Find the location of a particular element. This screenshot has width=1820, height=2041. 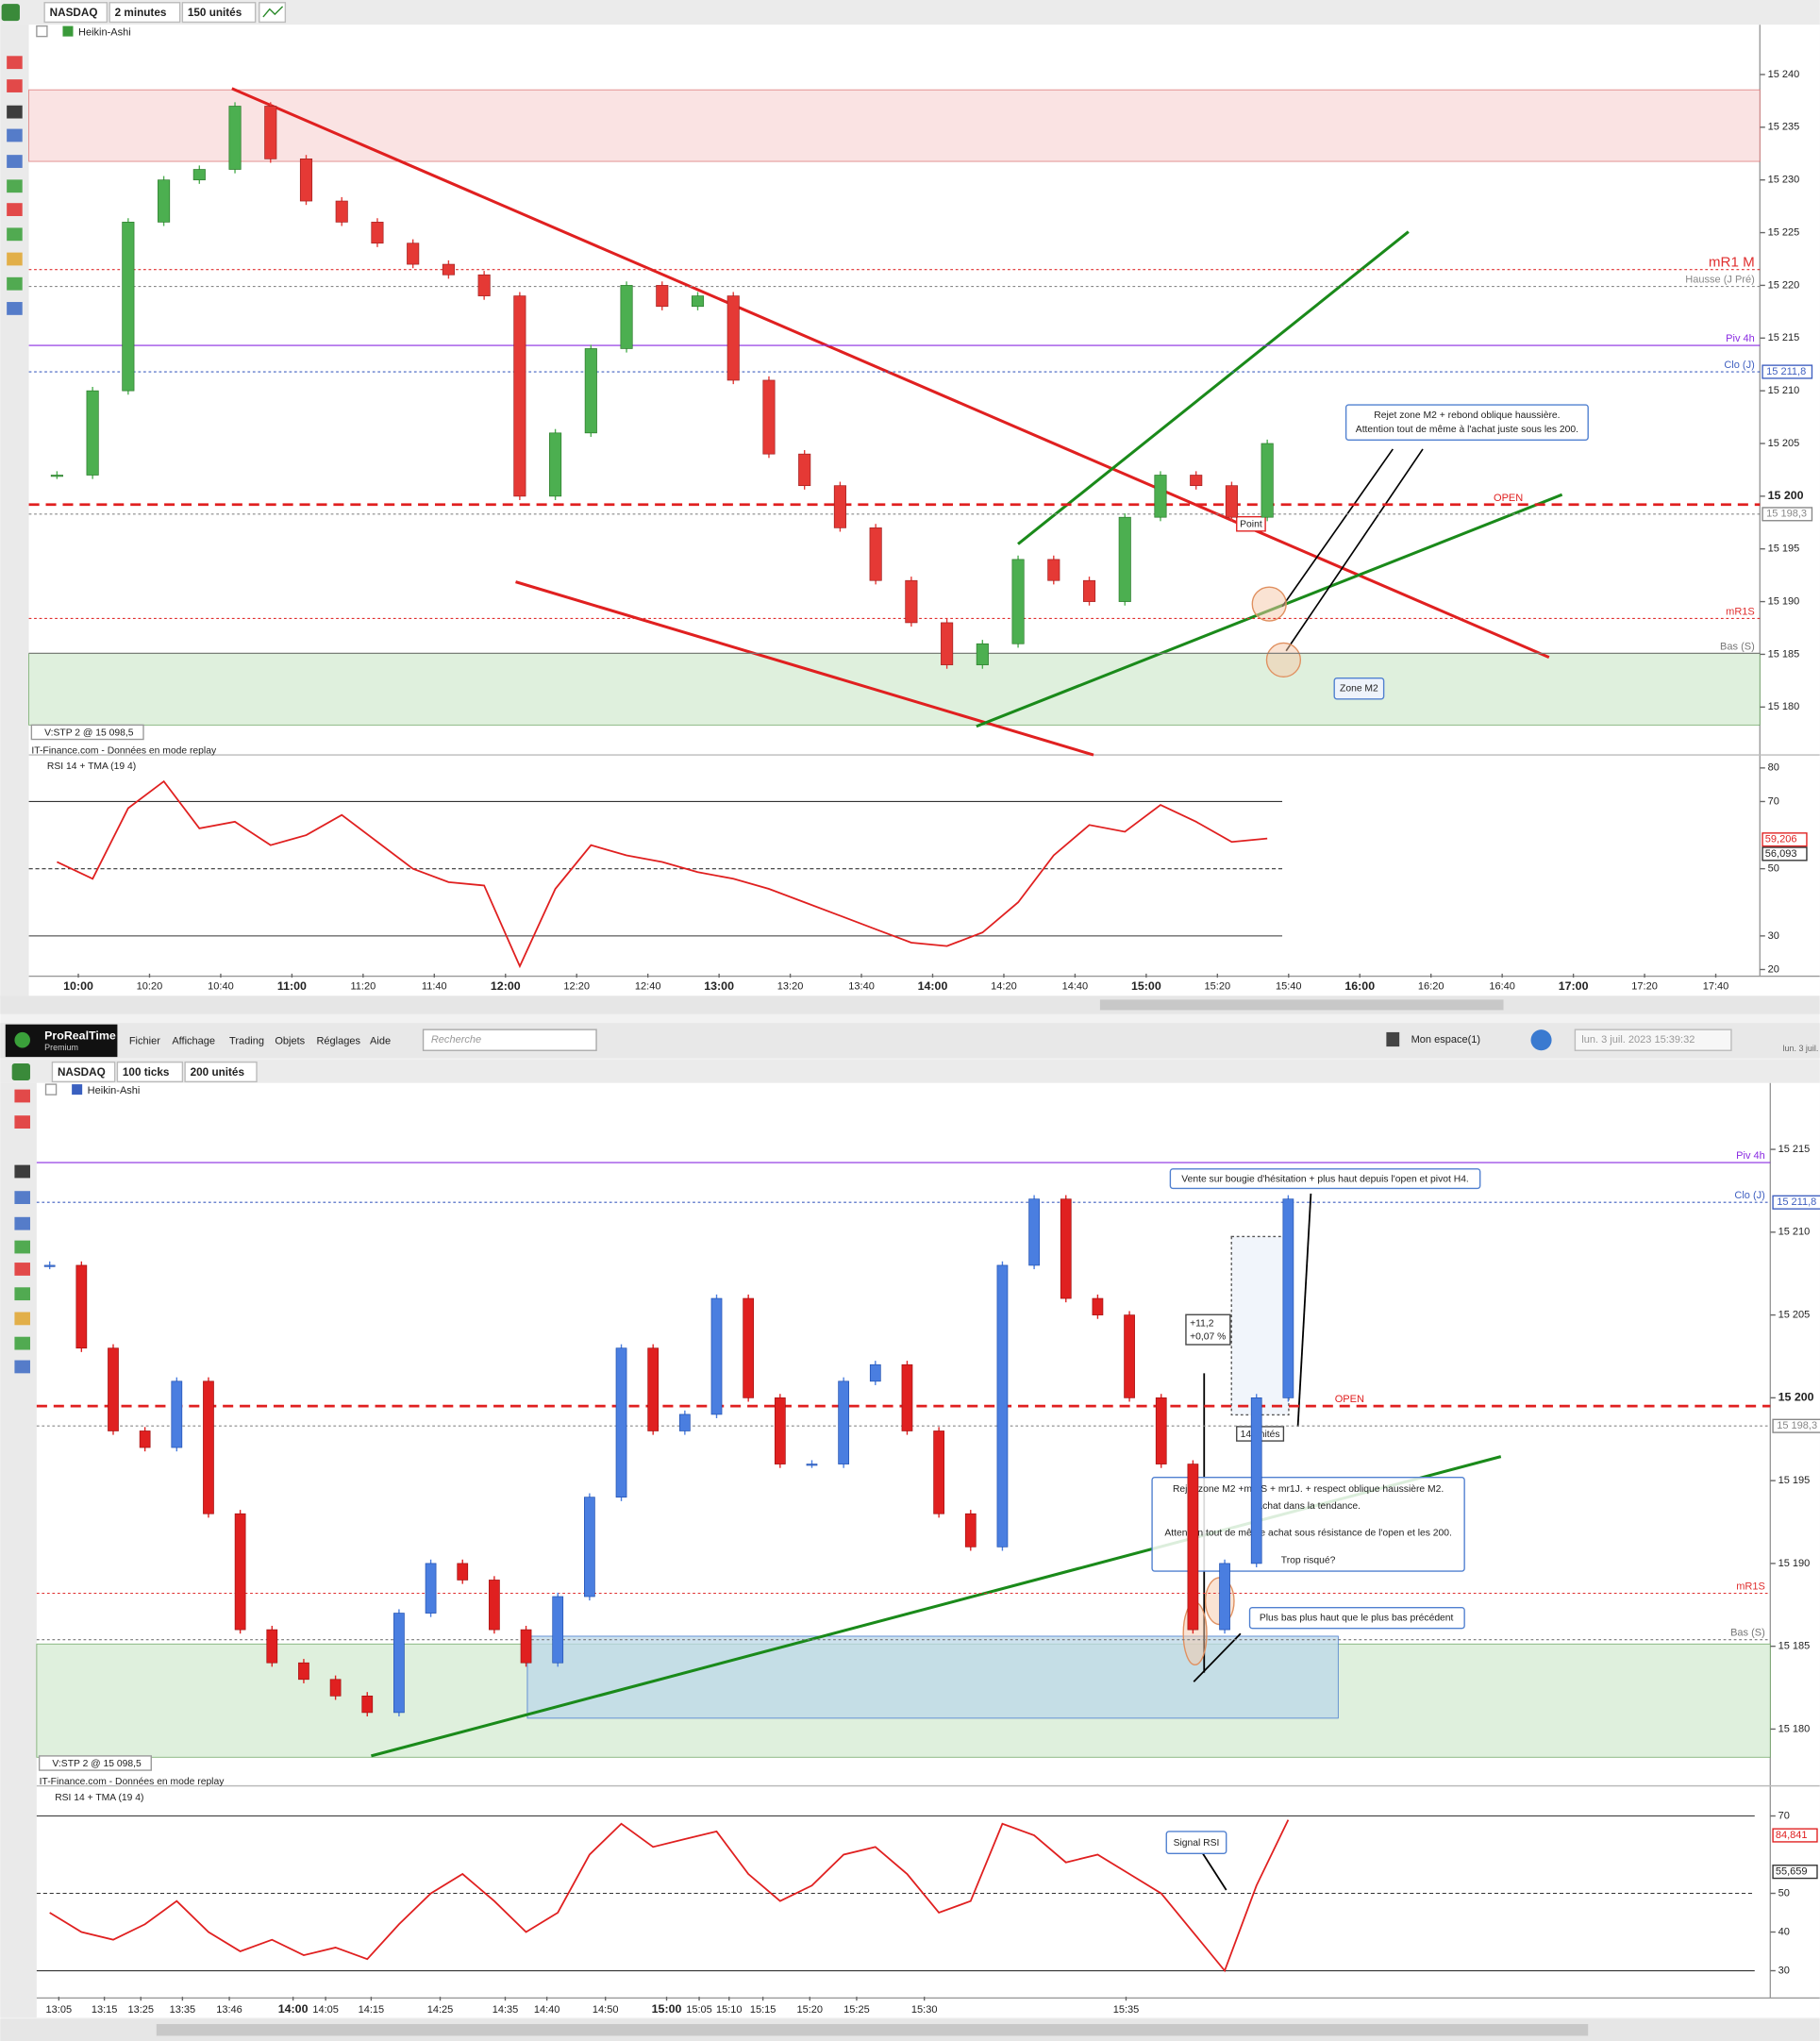

app-icon is located at coordinates (20, 1072).